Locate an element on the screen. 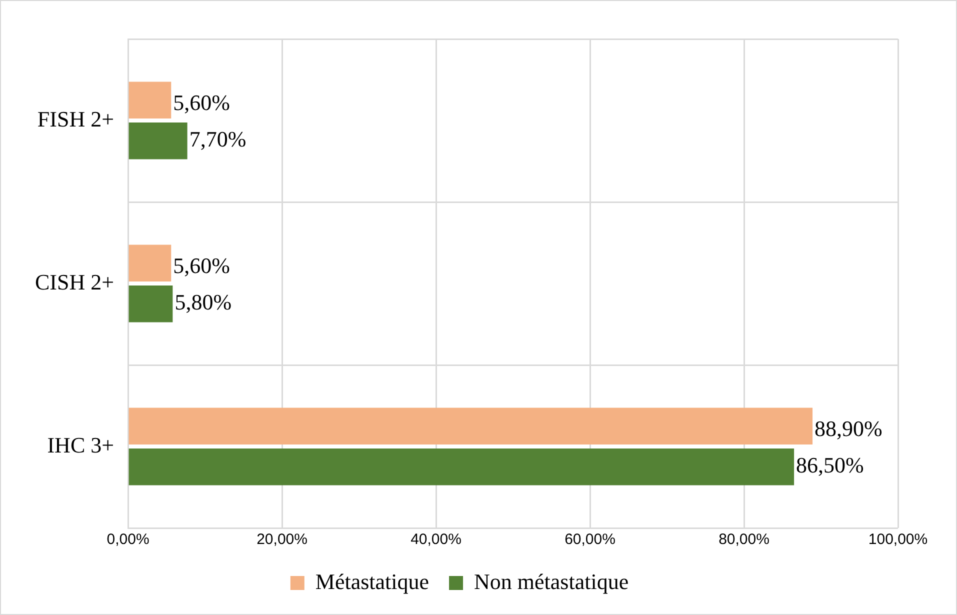 This screenshot has height=615, width=957. legend-label: Non métastatique is located at coordinates (551, 581).